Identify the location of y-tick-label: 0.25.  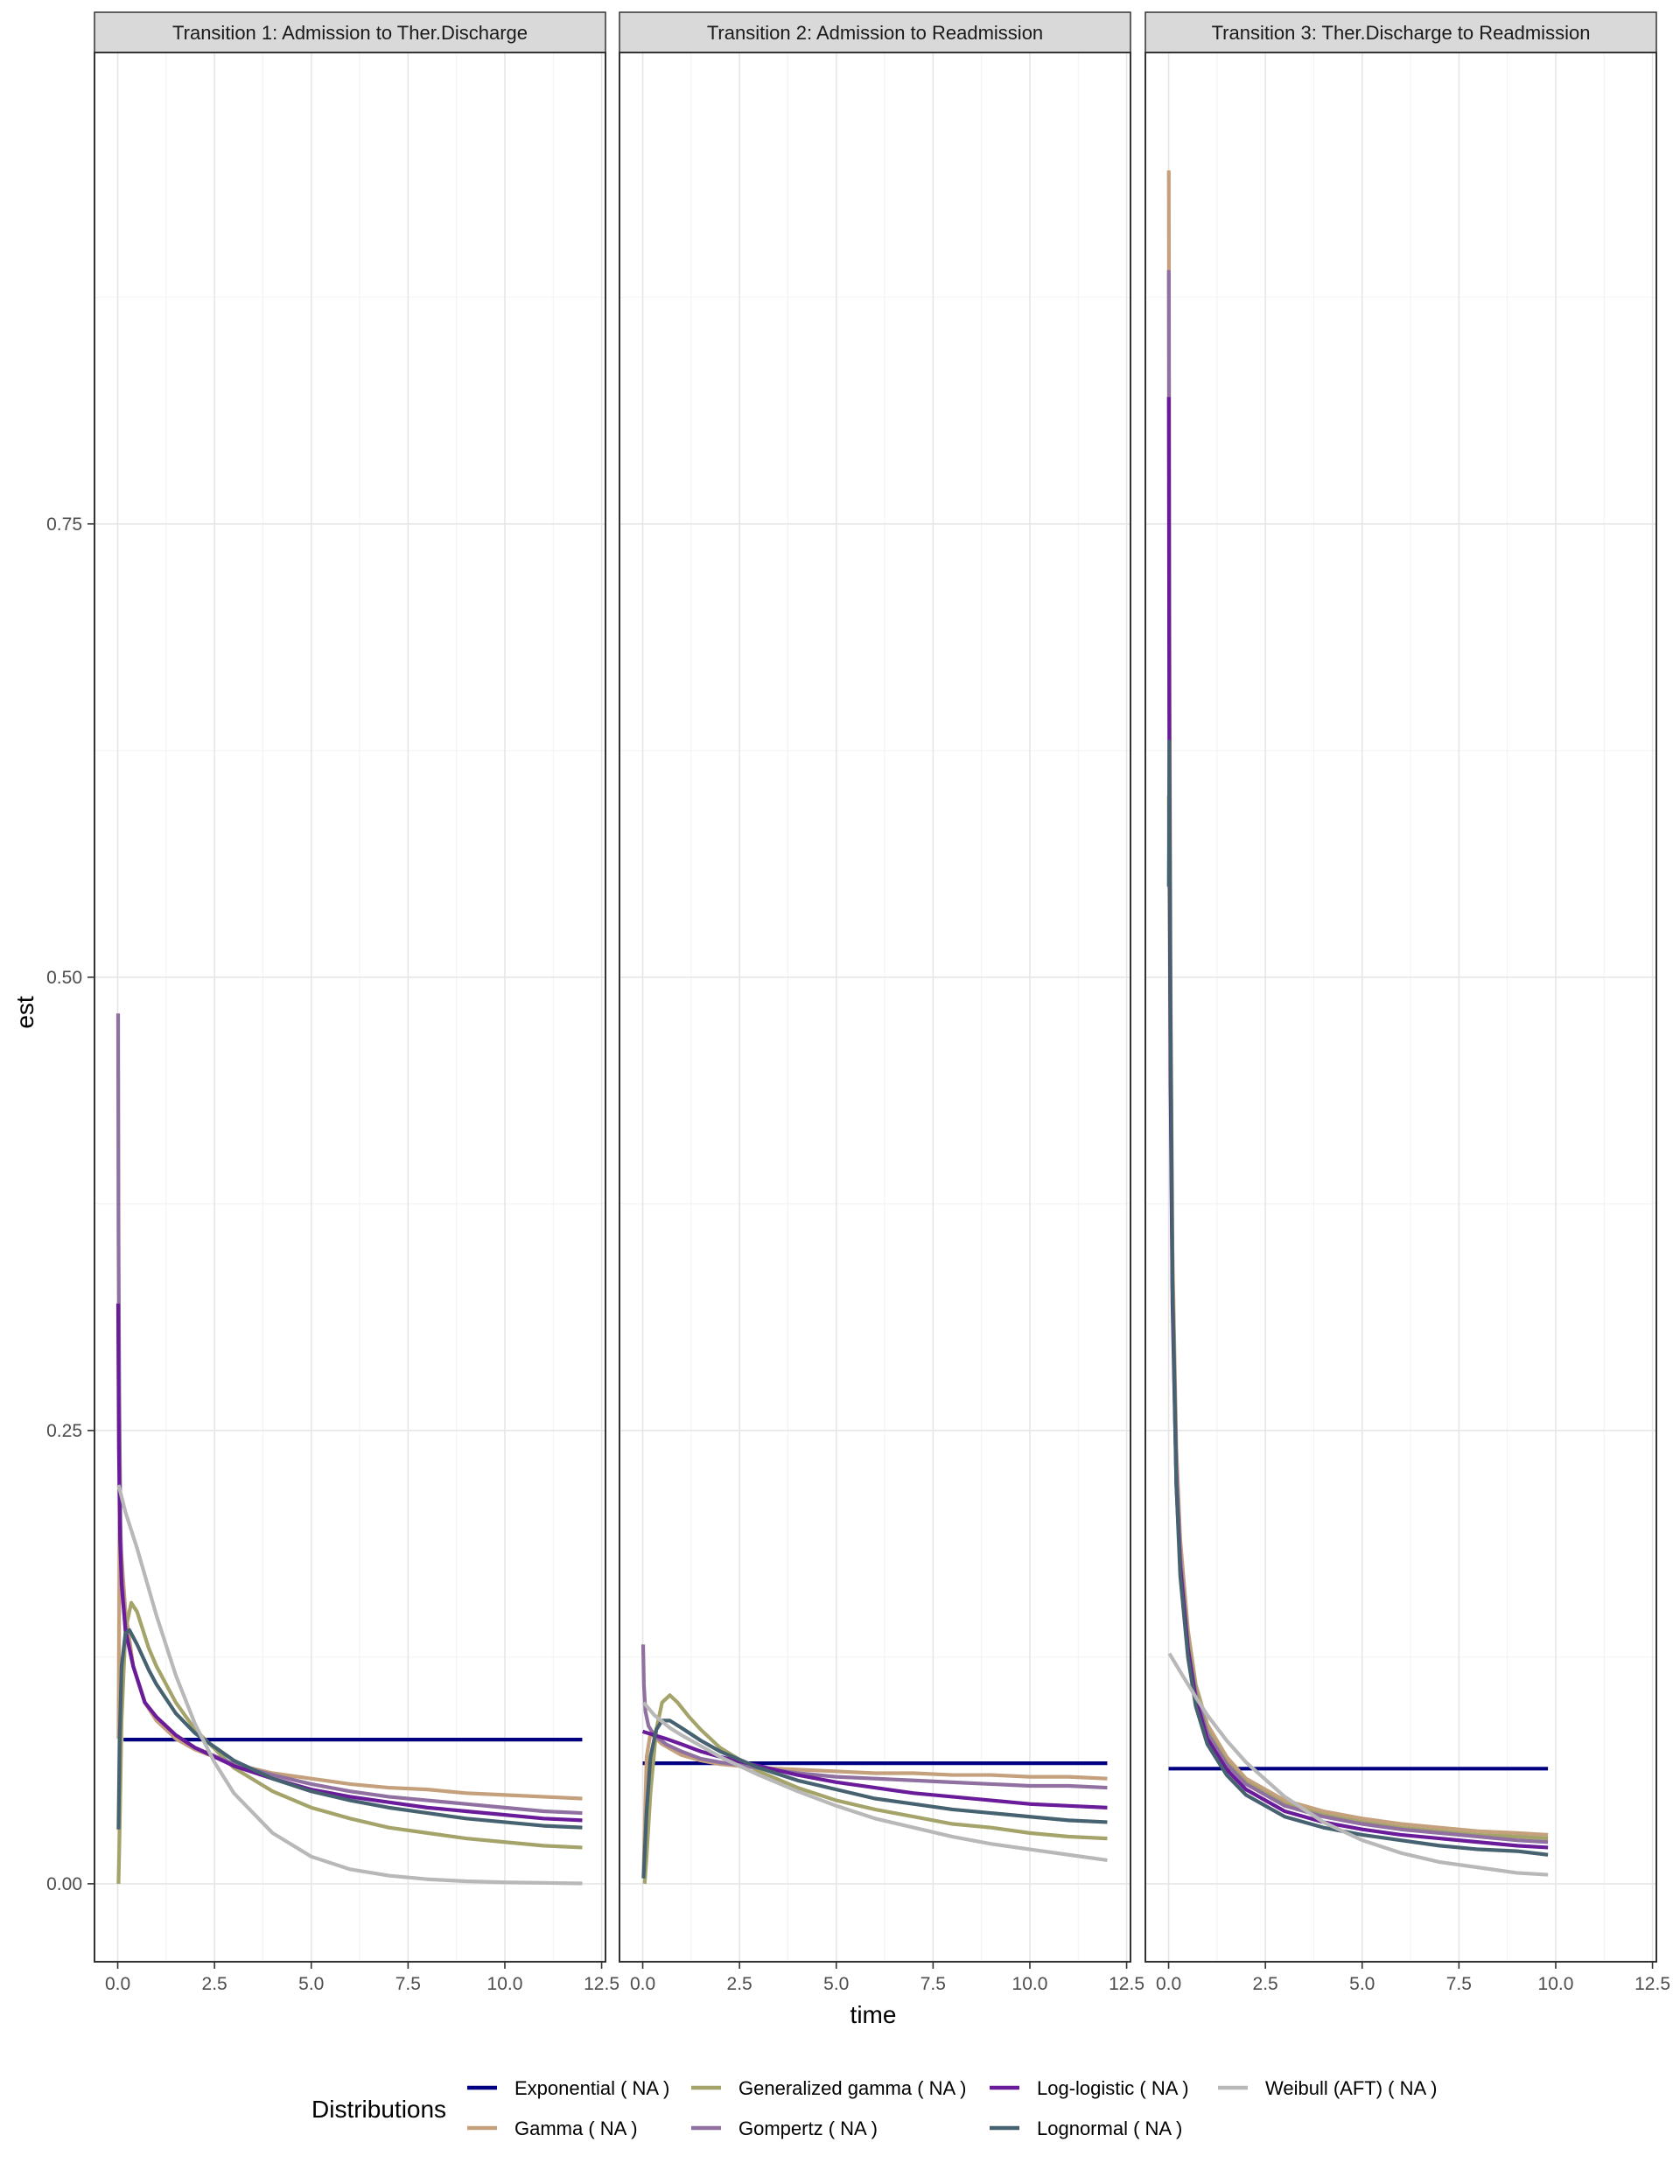
(64, 1431).